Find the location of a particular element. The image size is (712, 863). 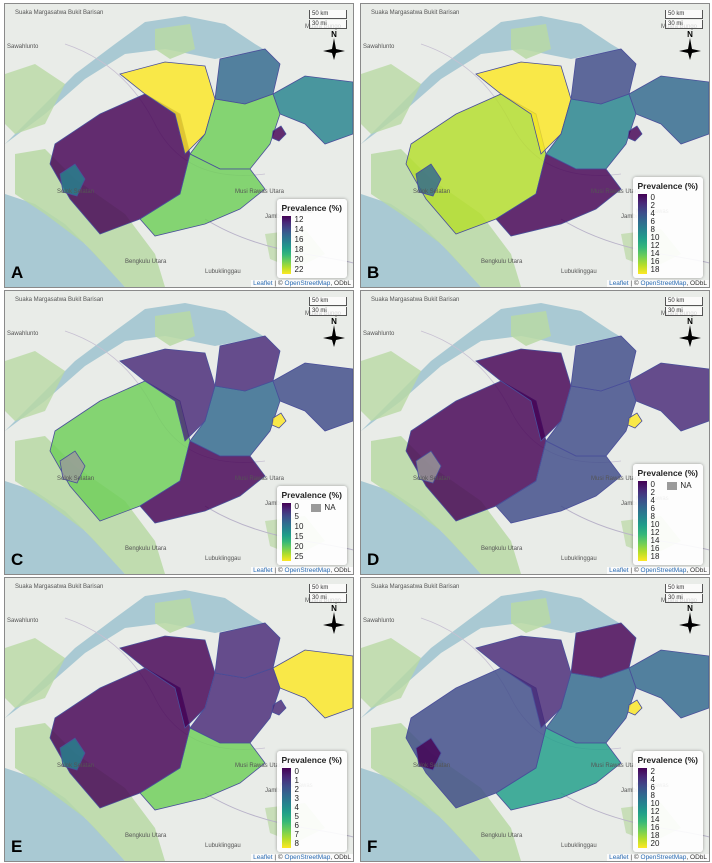

panel-label: D is located at coordinates (373, 559).